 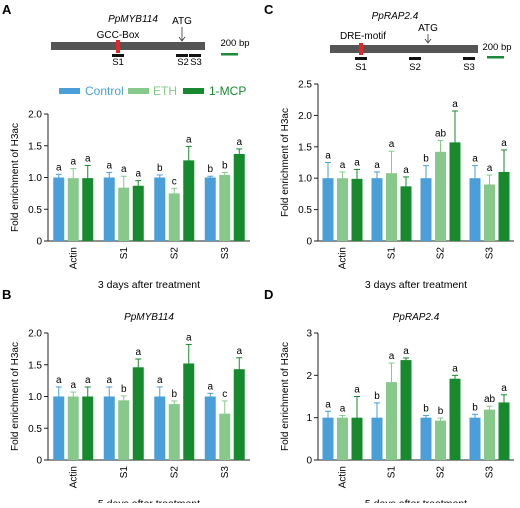 I want to click on x-axis-label: 5 days after treatment, so click(x=416, y=500).